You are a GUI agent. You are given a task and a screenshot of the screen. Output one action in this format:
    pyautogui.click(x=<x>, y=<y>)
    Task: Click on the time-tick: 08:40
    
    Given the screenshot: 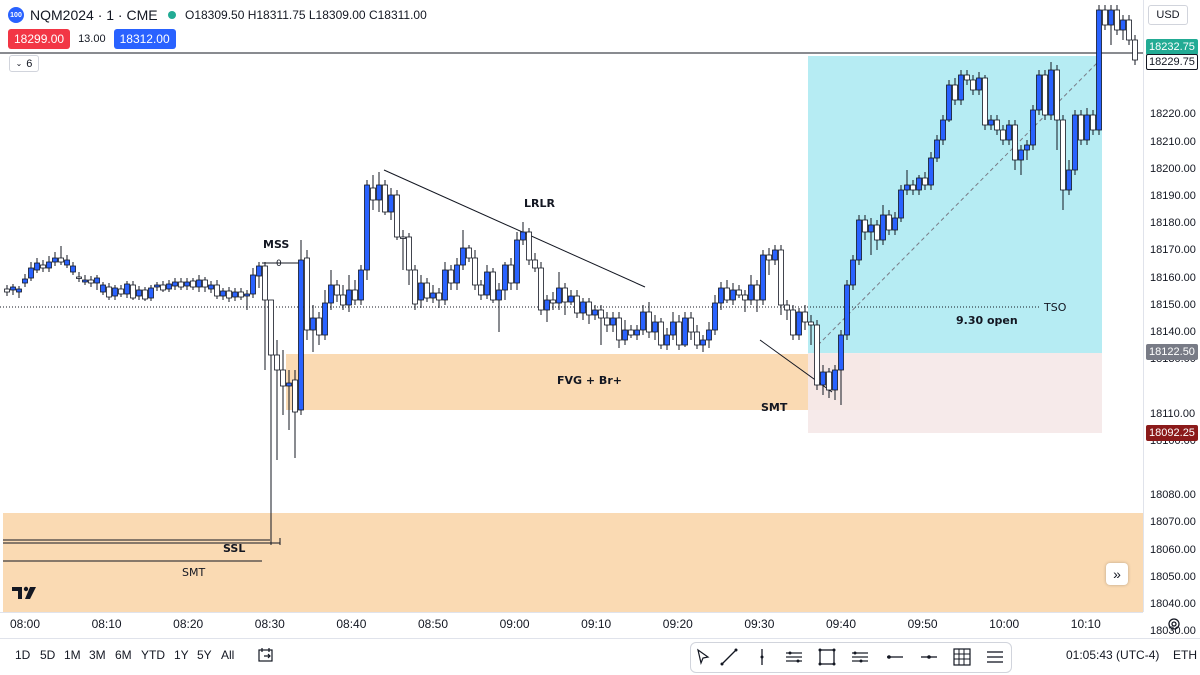 What is the action you would take?
    pyautogui.click(x=351, y=624)
    